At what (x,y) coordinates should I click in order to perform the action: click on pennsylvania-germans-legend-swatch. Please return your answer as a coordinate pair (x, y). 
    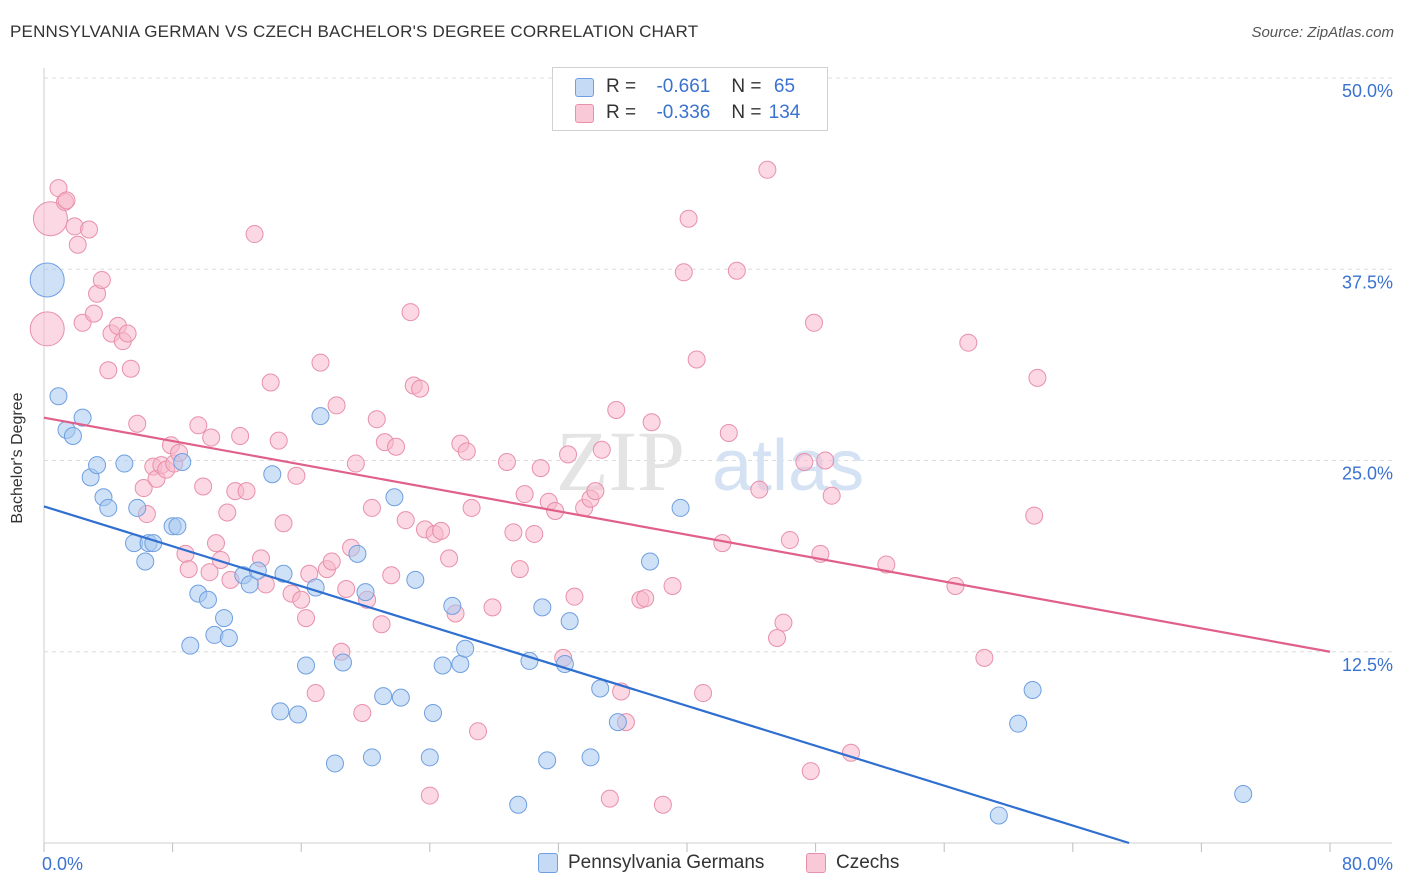
    Looking at the image, I should click on (548, 863).